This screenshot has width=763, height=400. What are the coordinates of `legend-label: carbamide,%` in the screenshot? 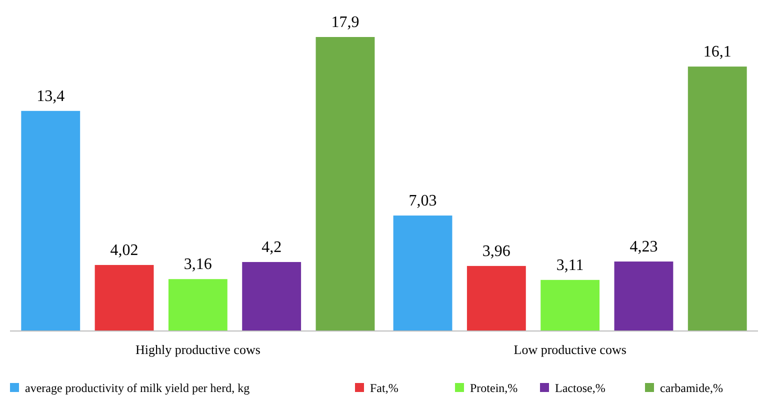 It's located at (691, 388).